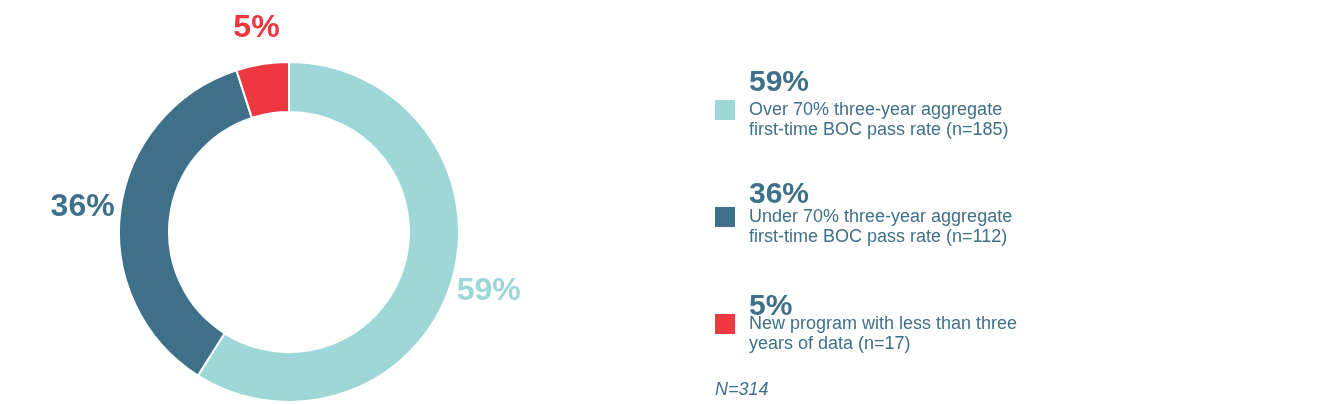 The width and height of the screenshot is (1329, 404). What do you see at coordinates (256, 25) in the screenshot?
I see `data-label: 5%` at bounding box center [256, 25].